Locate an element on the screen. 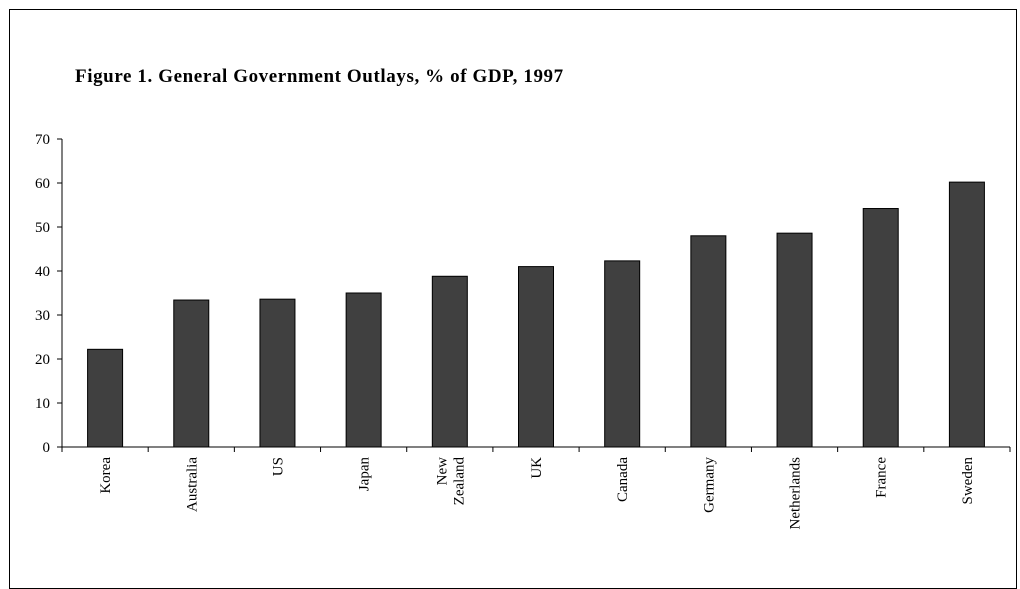 This screenshot has height=589, width=1020. x-category-label: UK is located at coordinates (537, 468).